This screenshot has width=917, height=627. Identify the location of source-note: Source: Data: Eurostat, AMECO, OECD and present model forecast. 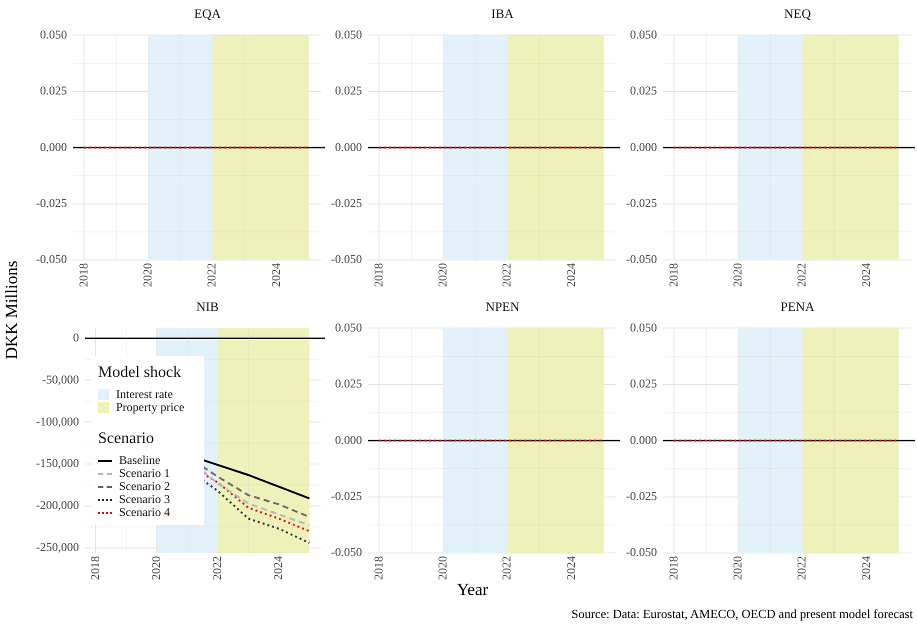
(742, 614).